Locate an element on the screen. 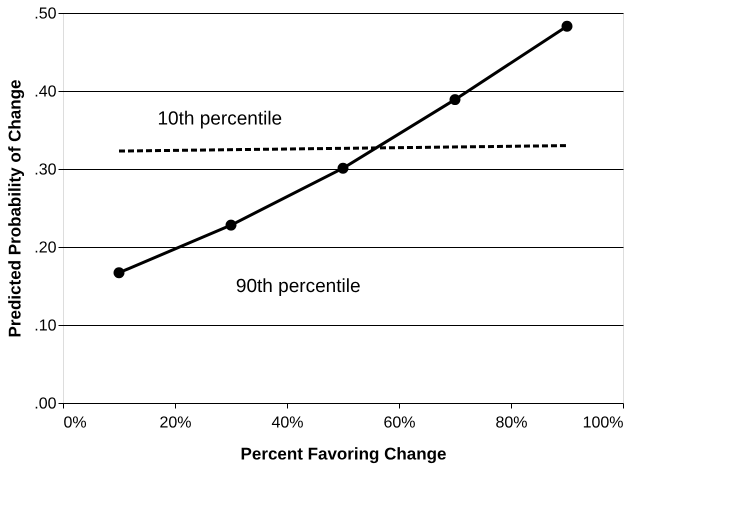 The height and width of the screenshot is (527, 733). annotation: 90th percentile is located at coordinates (298, 286).